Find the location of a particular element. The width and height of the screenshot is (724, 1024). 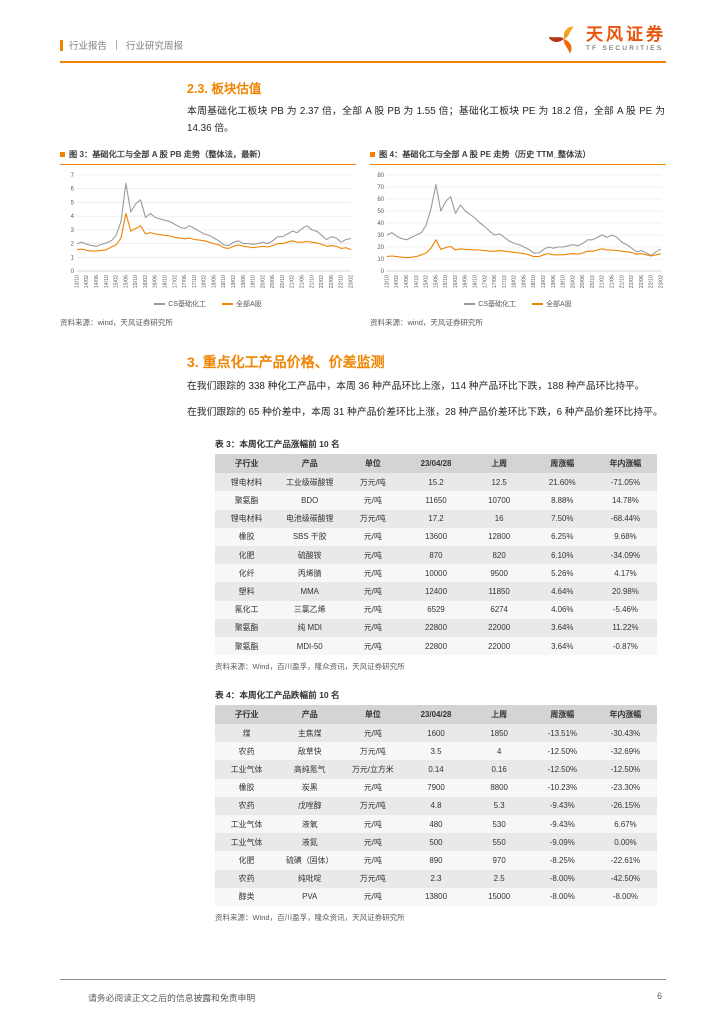

table-cell: 1850 is located at coordinates (499, 733).